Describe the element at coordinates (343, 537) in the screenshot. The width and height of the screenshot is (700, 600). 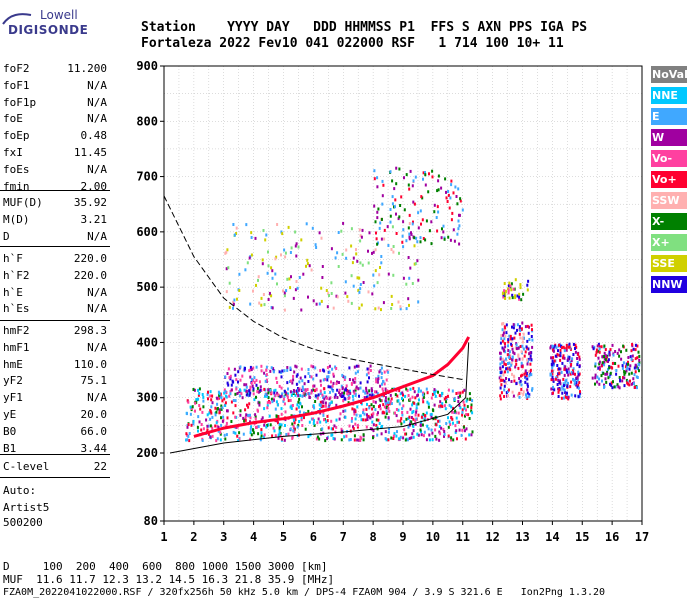
I see `x-tick-label: 7` at that location.